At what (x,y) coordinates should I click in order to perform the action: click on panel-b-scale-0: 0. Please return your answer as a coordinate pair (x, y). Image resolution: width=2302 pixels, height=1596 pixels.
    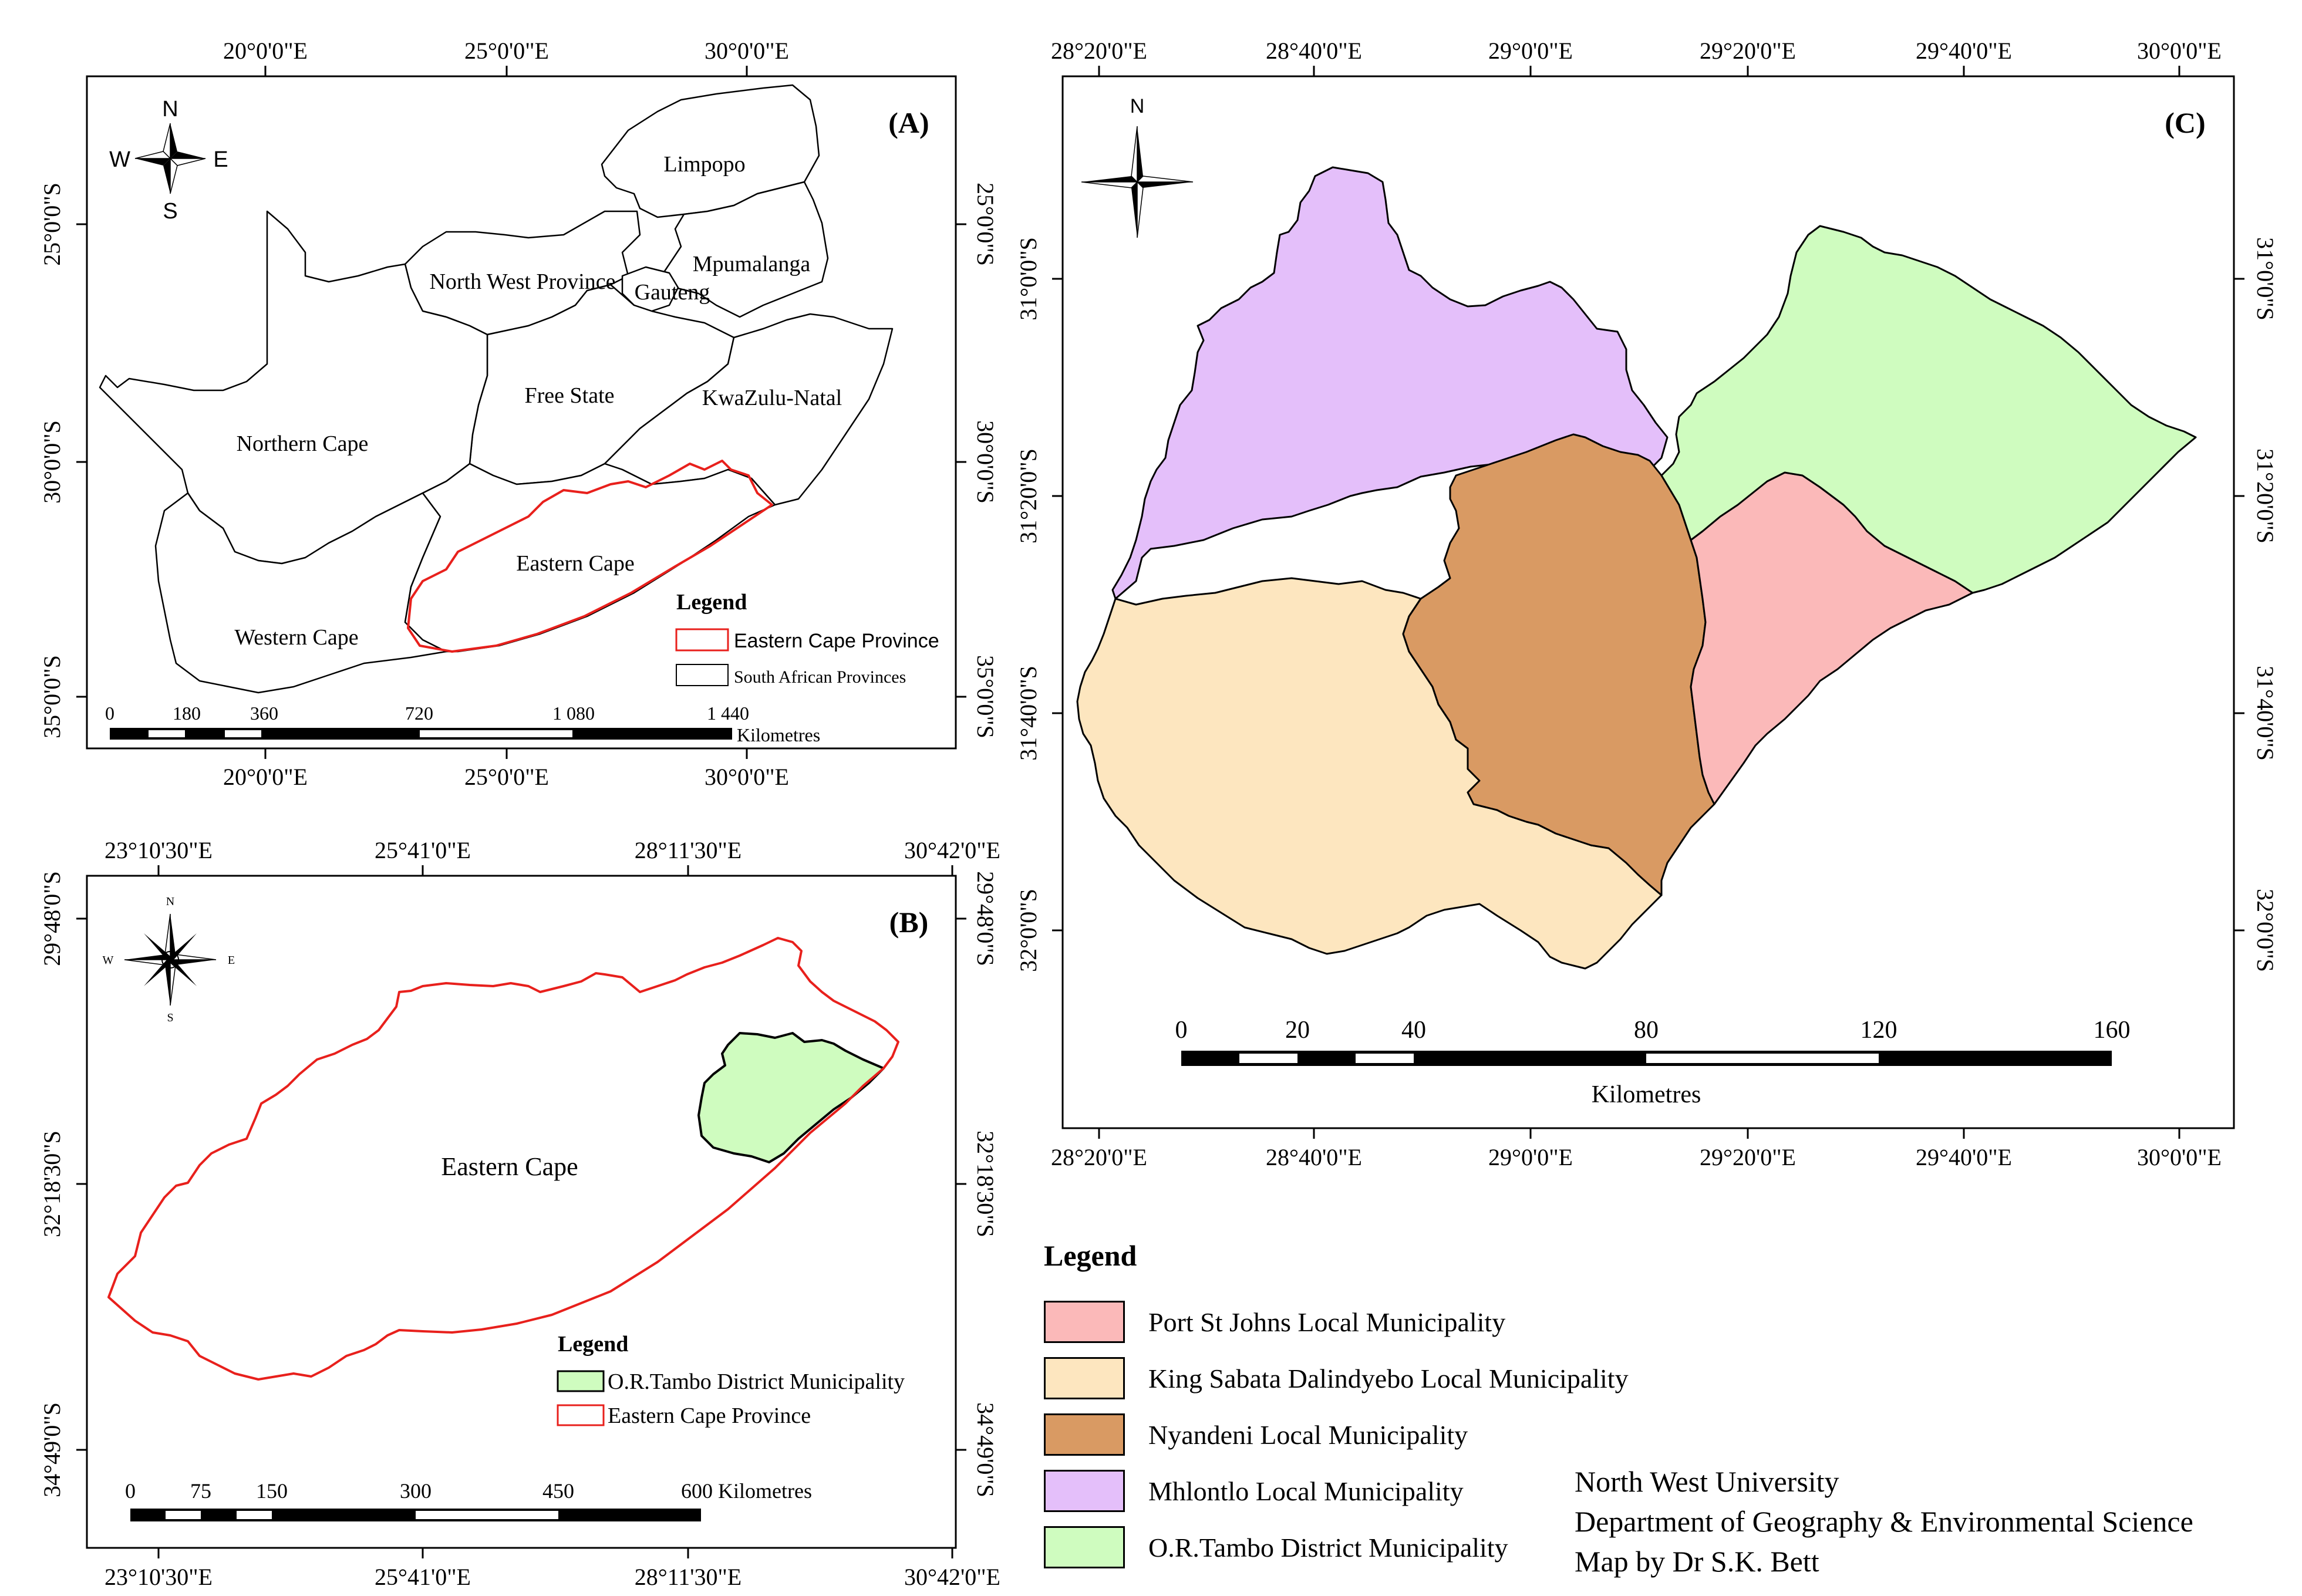
    Looking at the image, I should click on (130, 1491).